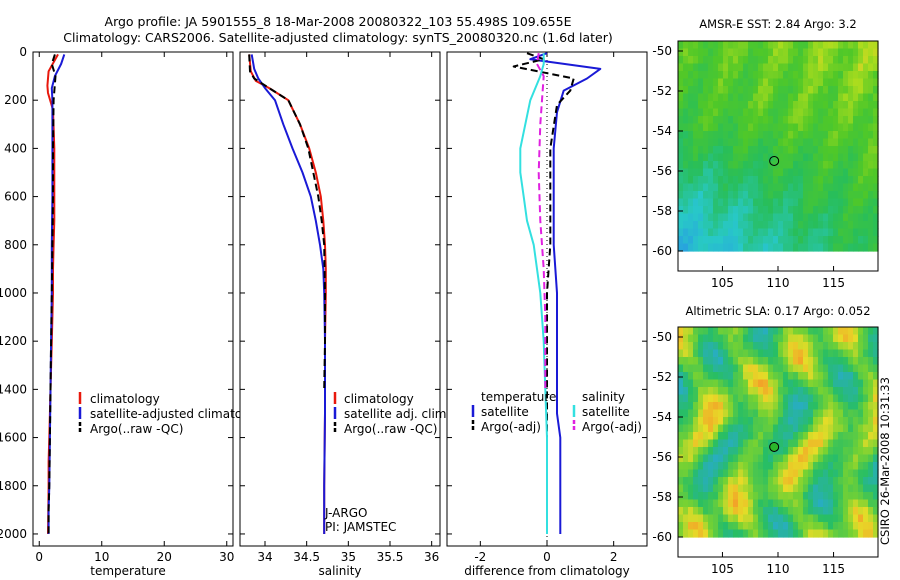  What do you see at coordinates (13, 438) in the screenshot?
I see `y-tick-label: 1600` at bounding box center [13, 438].